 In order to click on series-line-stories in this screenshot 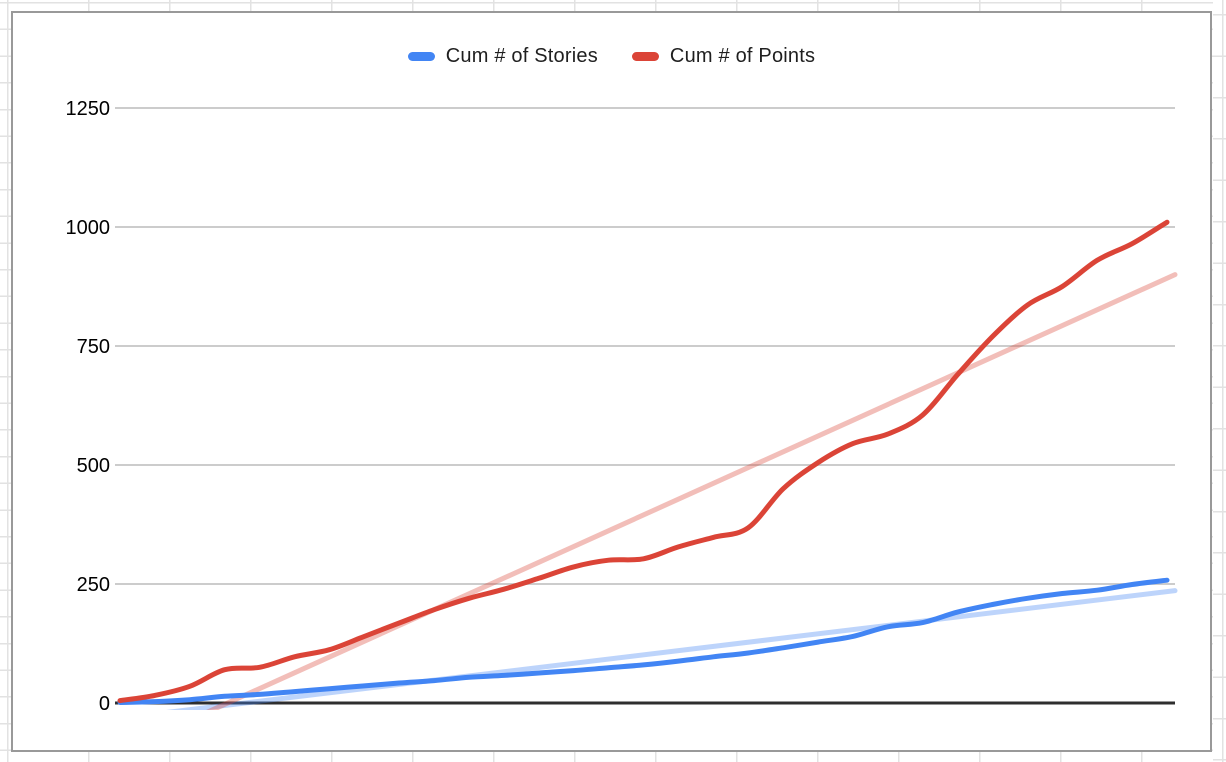, I will do `click(643, 641)`.